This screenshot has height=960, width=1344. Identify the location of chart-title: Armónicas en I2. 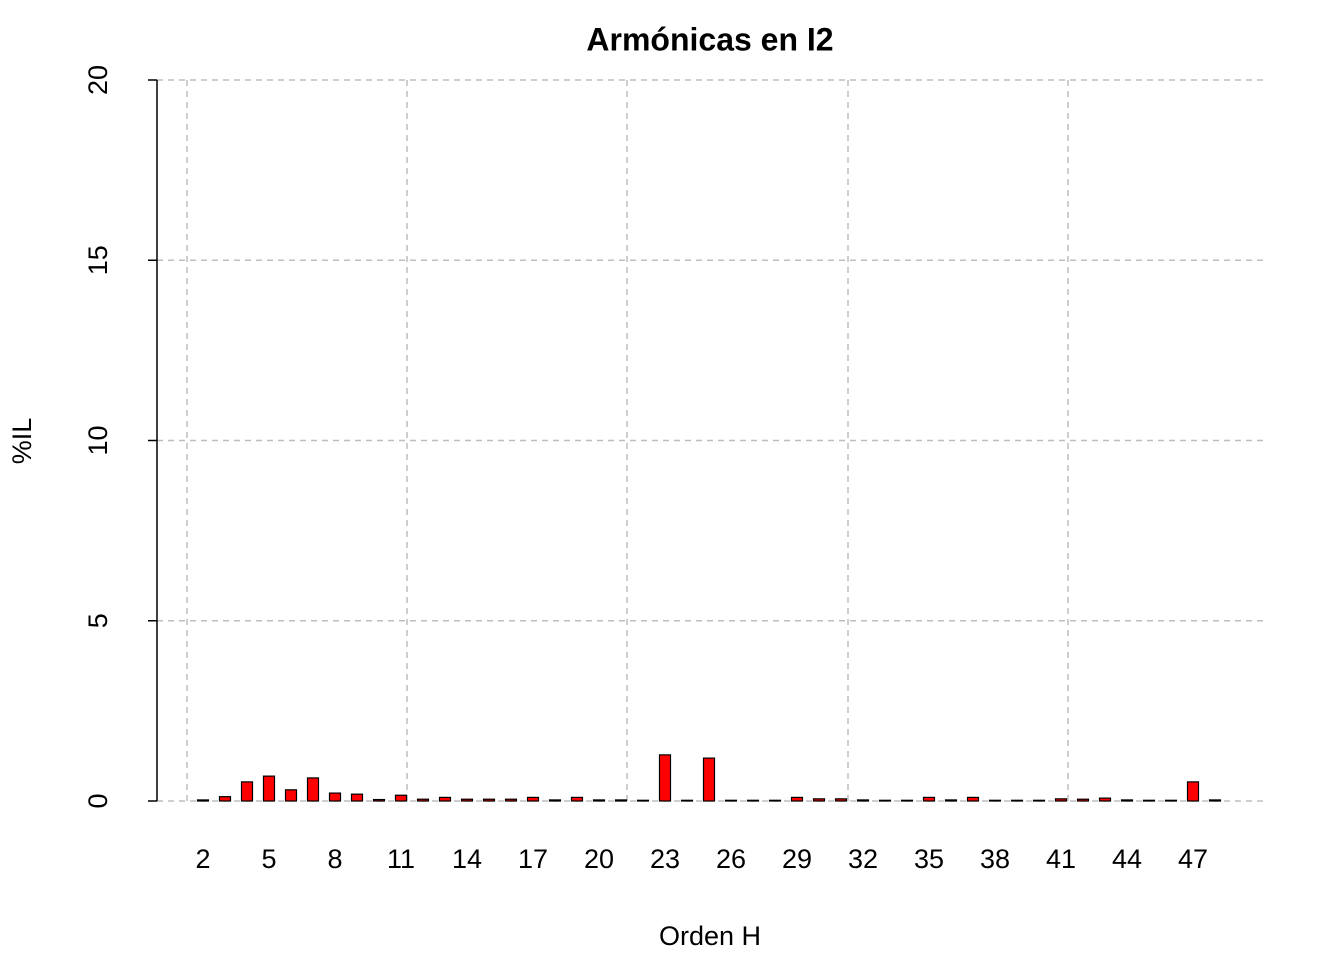
(709, 39).